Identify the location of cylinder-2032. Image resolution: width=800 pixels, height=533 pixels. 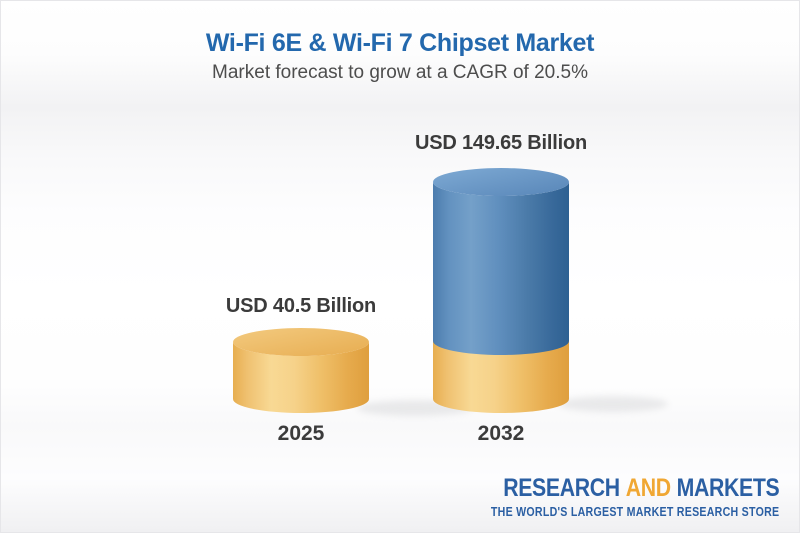
(501, 290).